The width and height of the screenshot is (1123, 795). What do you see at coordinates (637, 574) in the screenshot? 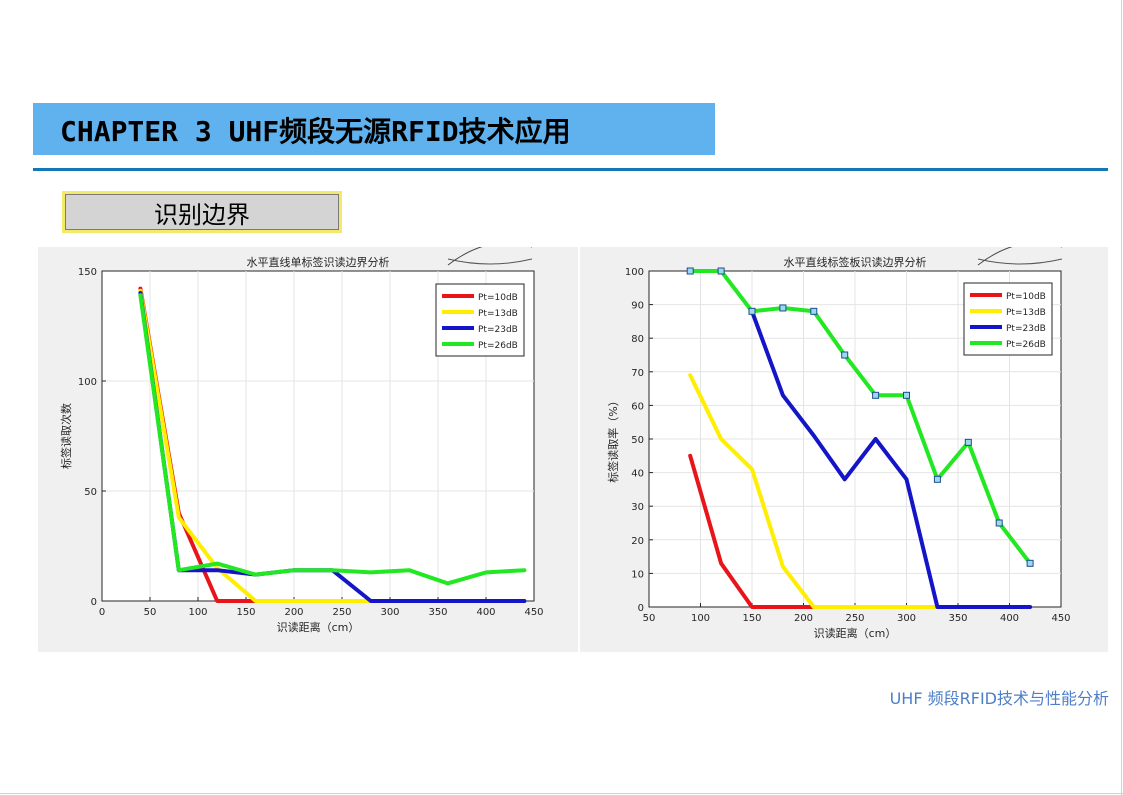
I see `chart2-y-tick-label: 10` at bounding box center [637, 574].